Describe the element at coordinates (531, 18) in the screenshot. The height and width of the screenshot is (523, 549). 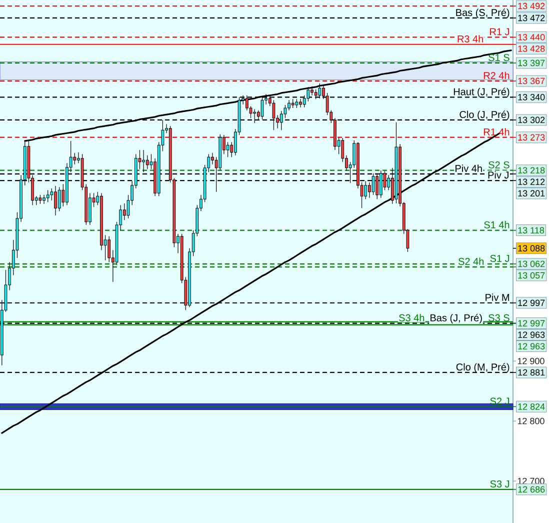
I see `text: 13 472` at that location.